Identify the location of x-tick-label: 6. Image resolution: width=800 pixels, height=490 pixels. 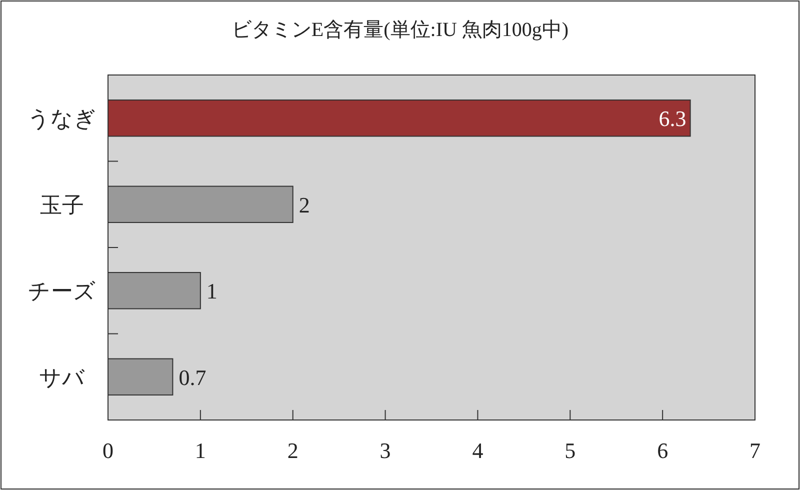
(662, 450).